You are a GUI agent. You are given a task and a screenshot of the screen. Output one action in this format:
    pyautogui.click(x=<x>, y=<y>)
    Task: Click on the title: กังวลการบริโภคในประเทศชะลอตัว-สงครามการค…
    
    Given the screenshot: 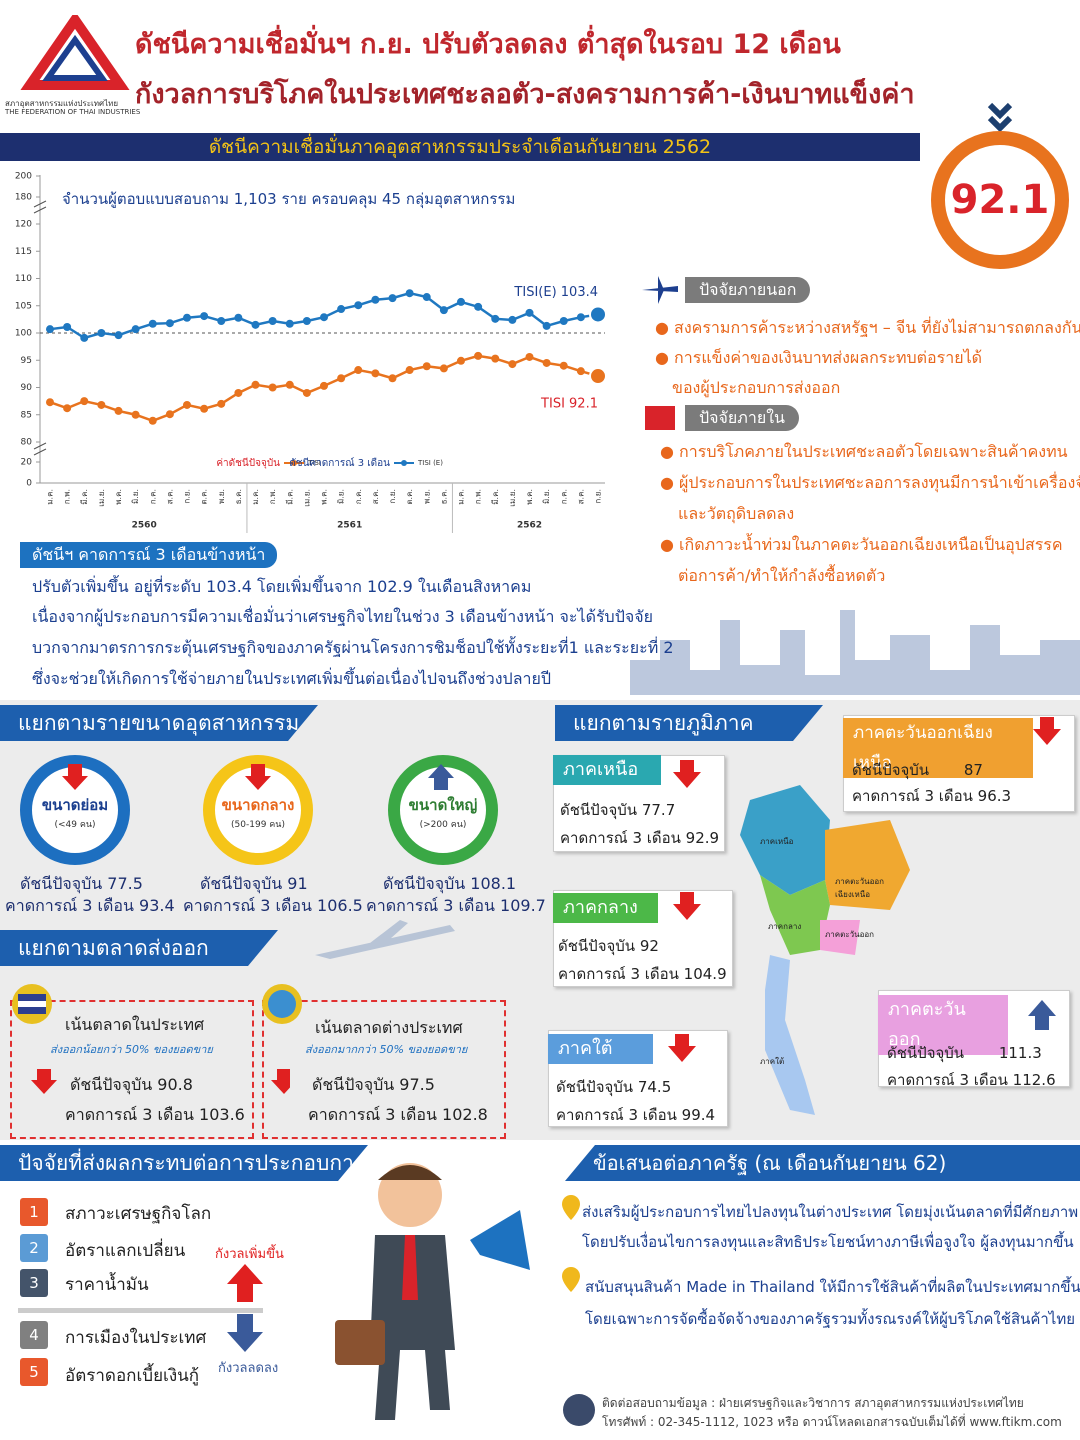 What is the action you would take?
    pyautogui.click(x=525, y=94)
    